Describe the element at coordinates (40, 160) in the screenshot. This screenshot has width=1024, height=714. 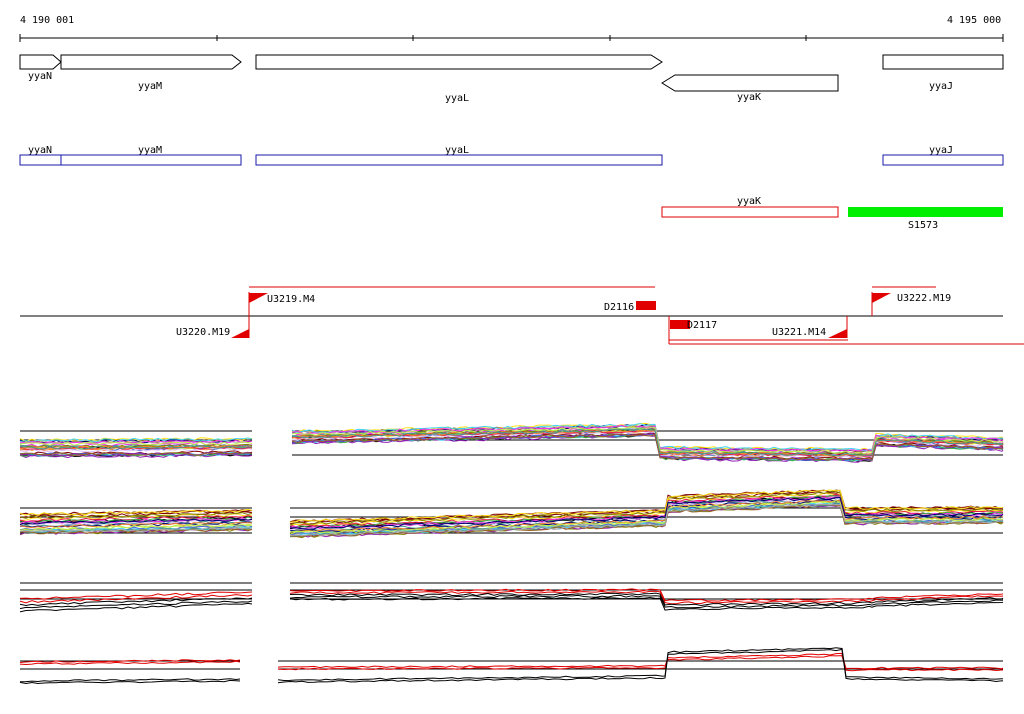
I see `cds-box-yyaN` at that location.